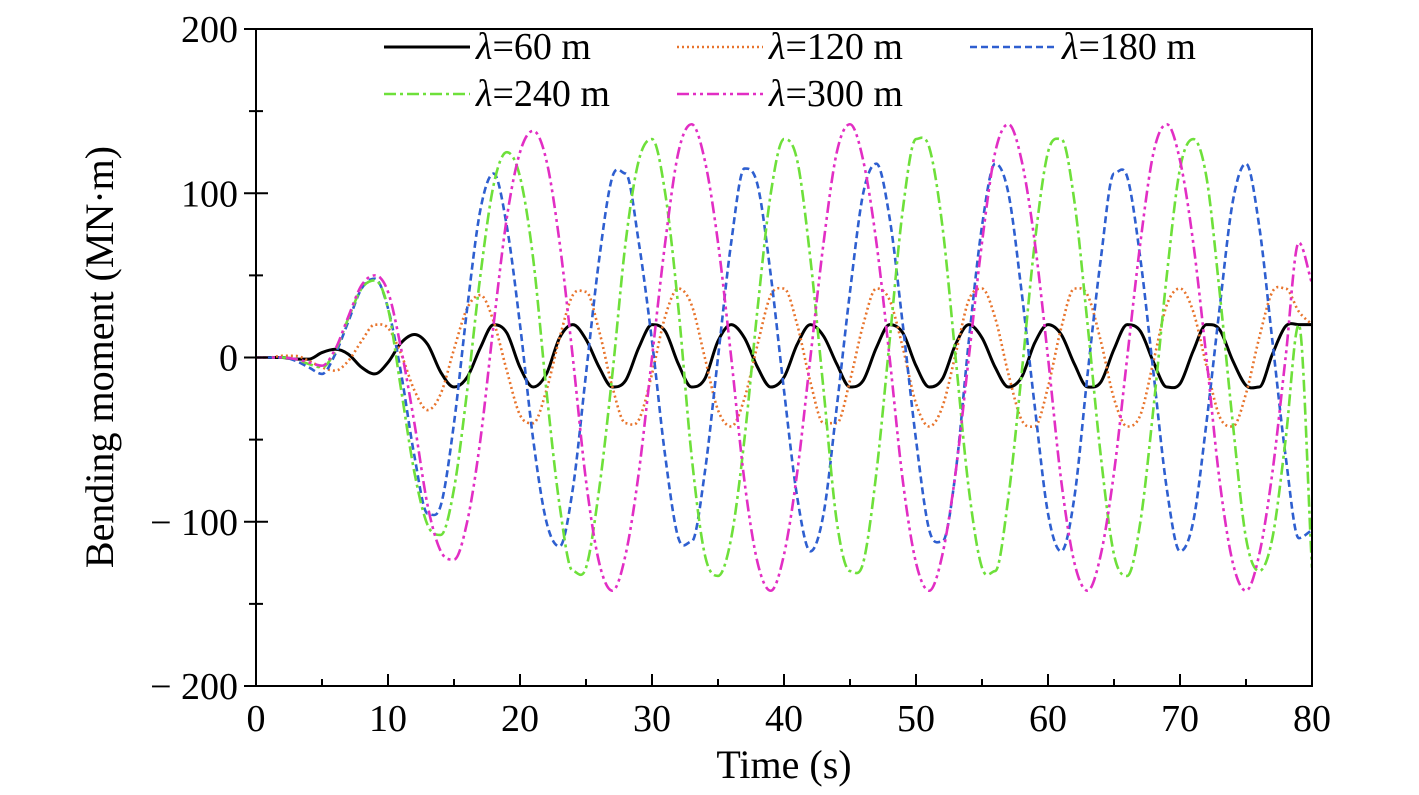 Image resolution: width=1419 pixels, height=795 pixels. What do you see at coordinates (1180, 719) in the screenshot?
I see `x-tick-label: 70` at bounding box center [1180, 719].